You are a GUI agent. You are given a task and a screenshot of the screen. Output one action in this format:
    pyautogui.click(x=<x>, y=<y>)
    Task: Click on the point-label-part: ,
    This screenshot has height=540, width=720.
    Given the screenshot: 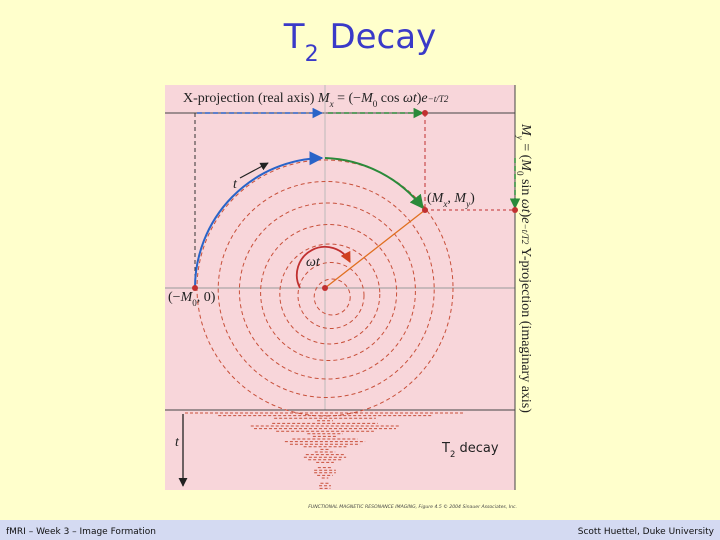 What is the action you would take?
    pyautogui.click(x=450, y=198)
    